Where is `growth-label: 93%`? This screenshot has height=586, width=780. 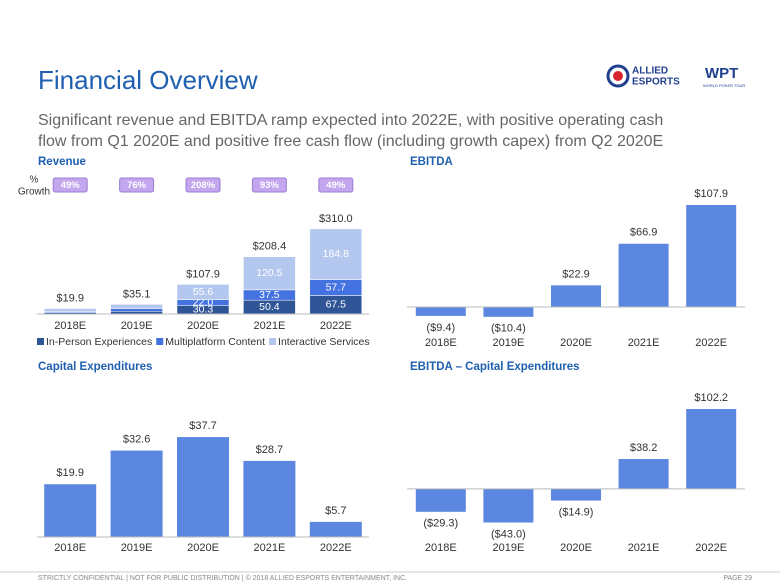
growth-label: 93% is located at coordinates (270, 185).